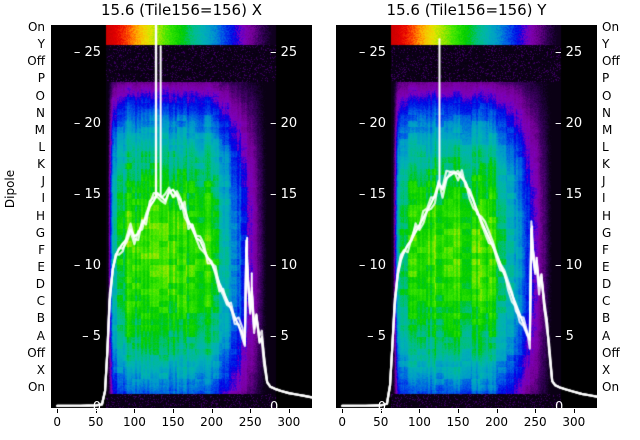 This screenshot has height=440, width=640. I want to click on category-tick-right-20: X, so click(606, 369).